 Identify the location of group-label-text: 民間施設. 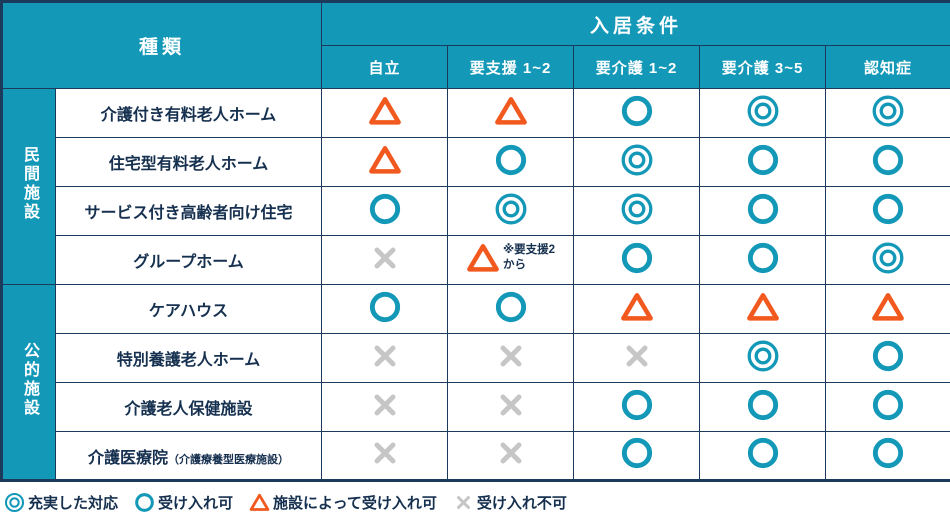
(29, 184).